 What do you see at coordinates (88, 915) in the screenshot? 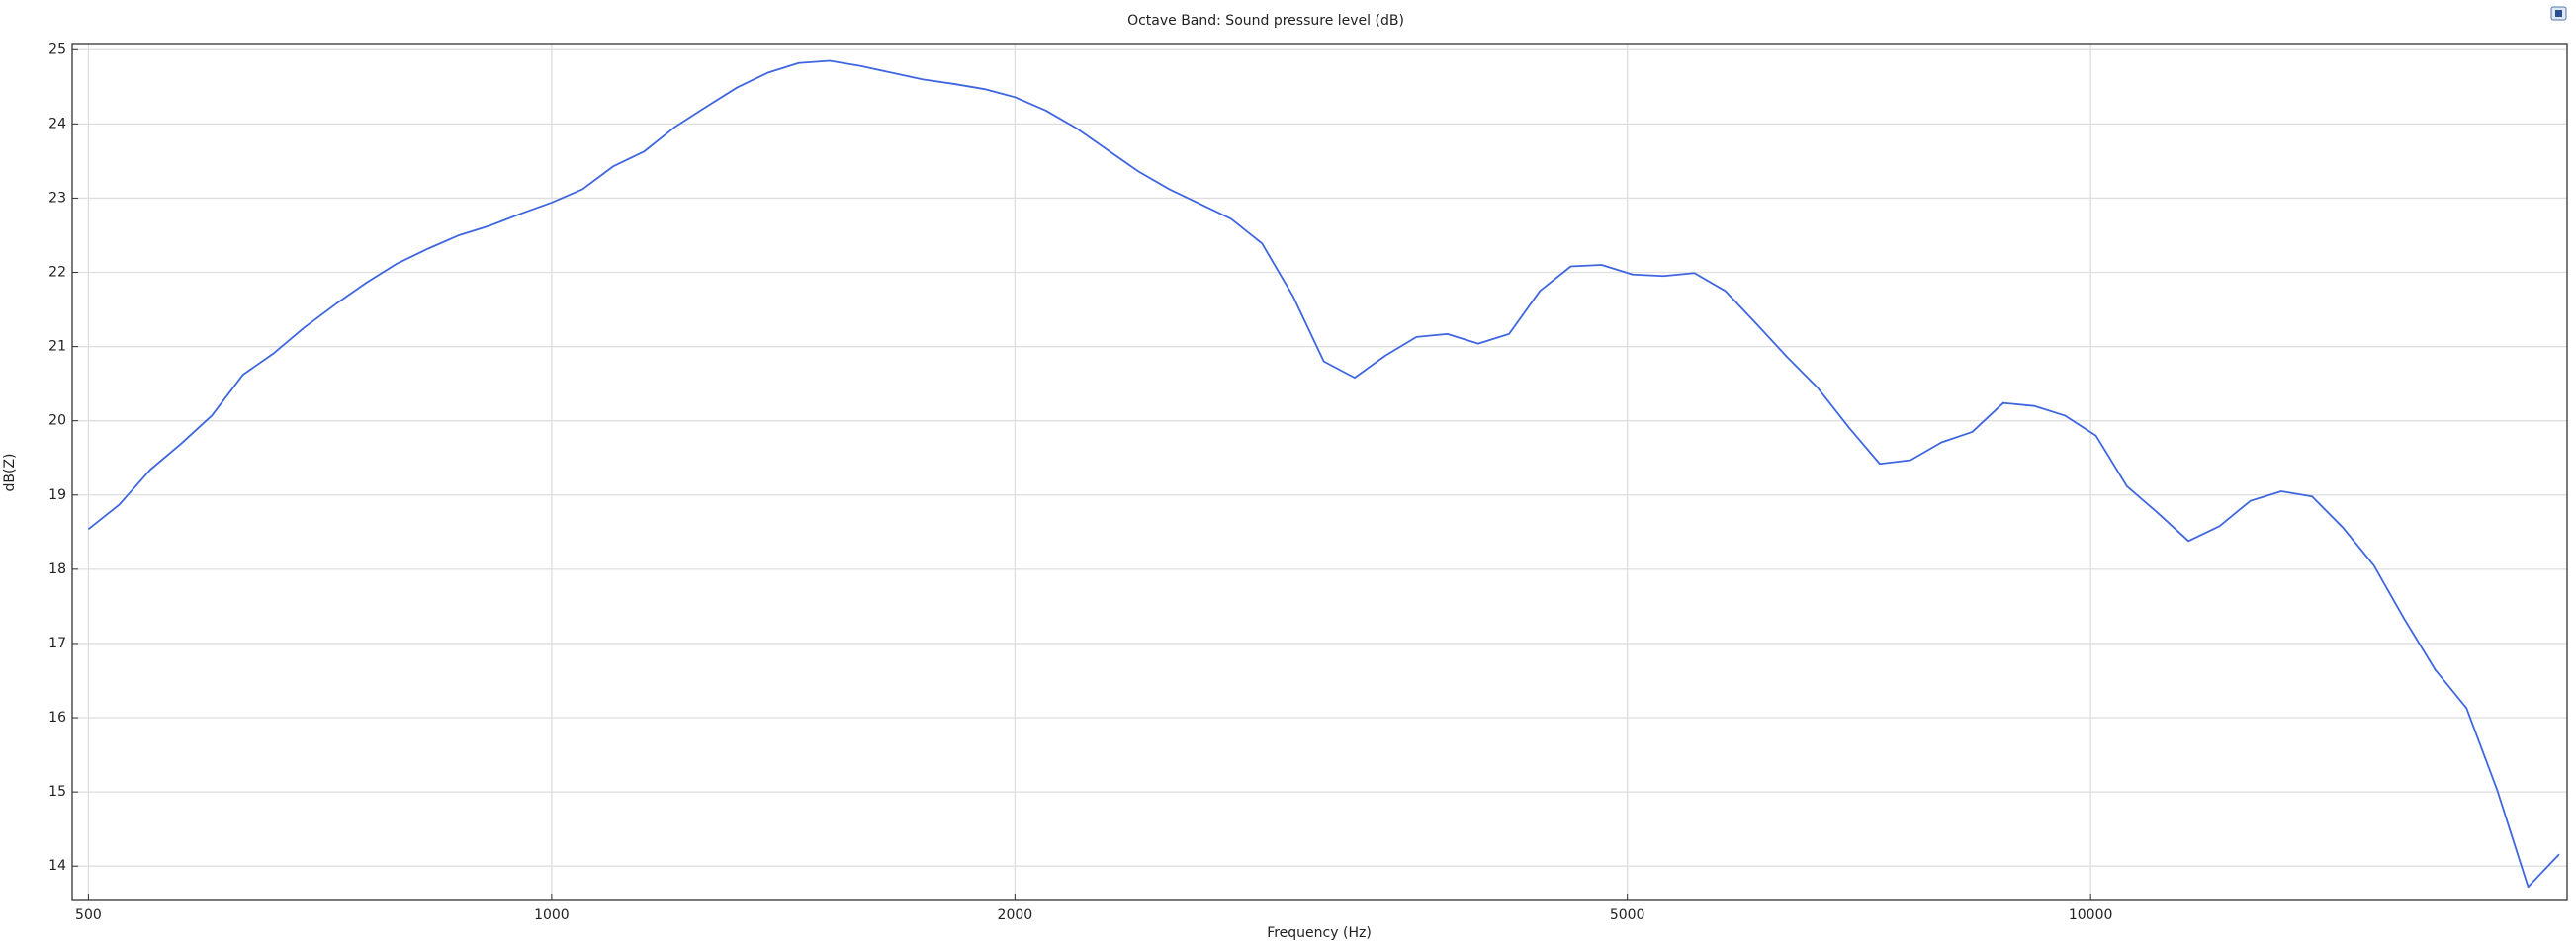
I see `x-tick-label: 500` at bounding box center [88, 915].